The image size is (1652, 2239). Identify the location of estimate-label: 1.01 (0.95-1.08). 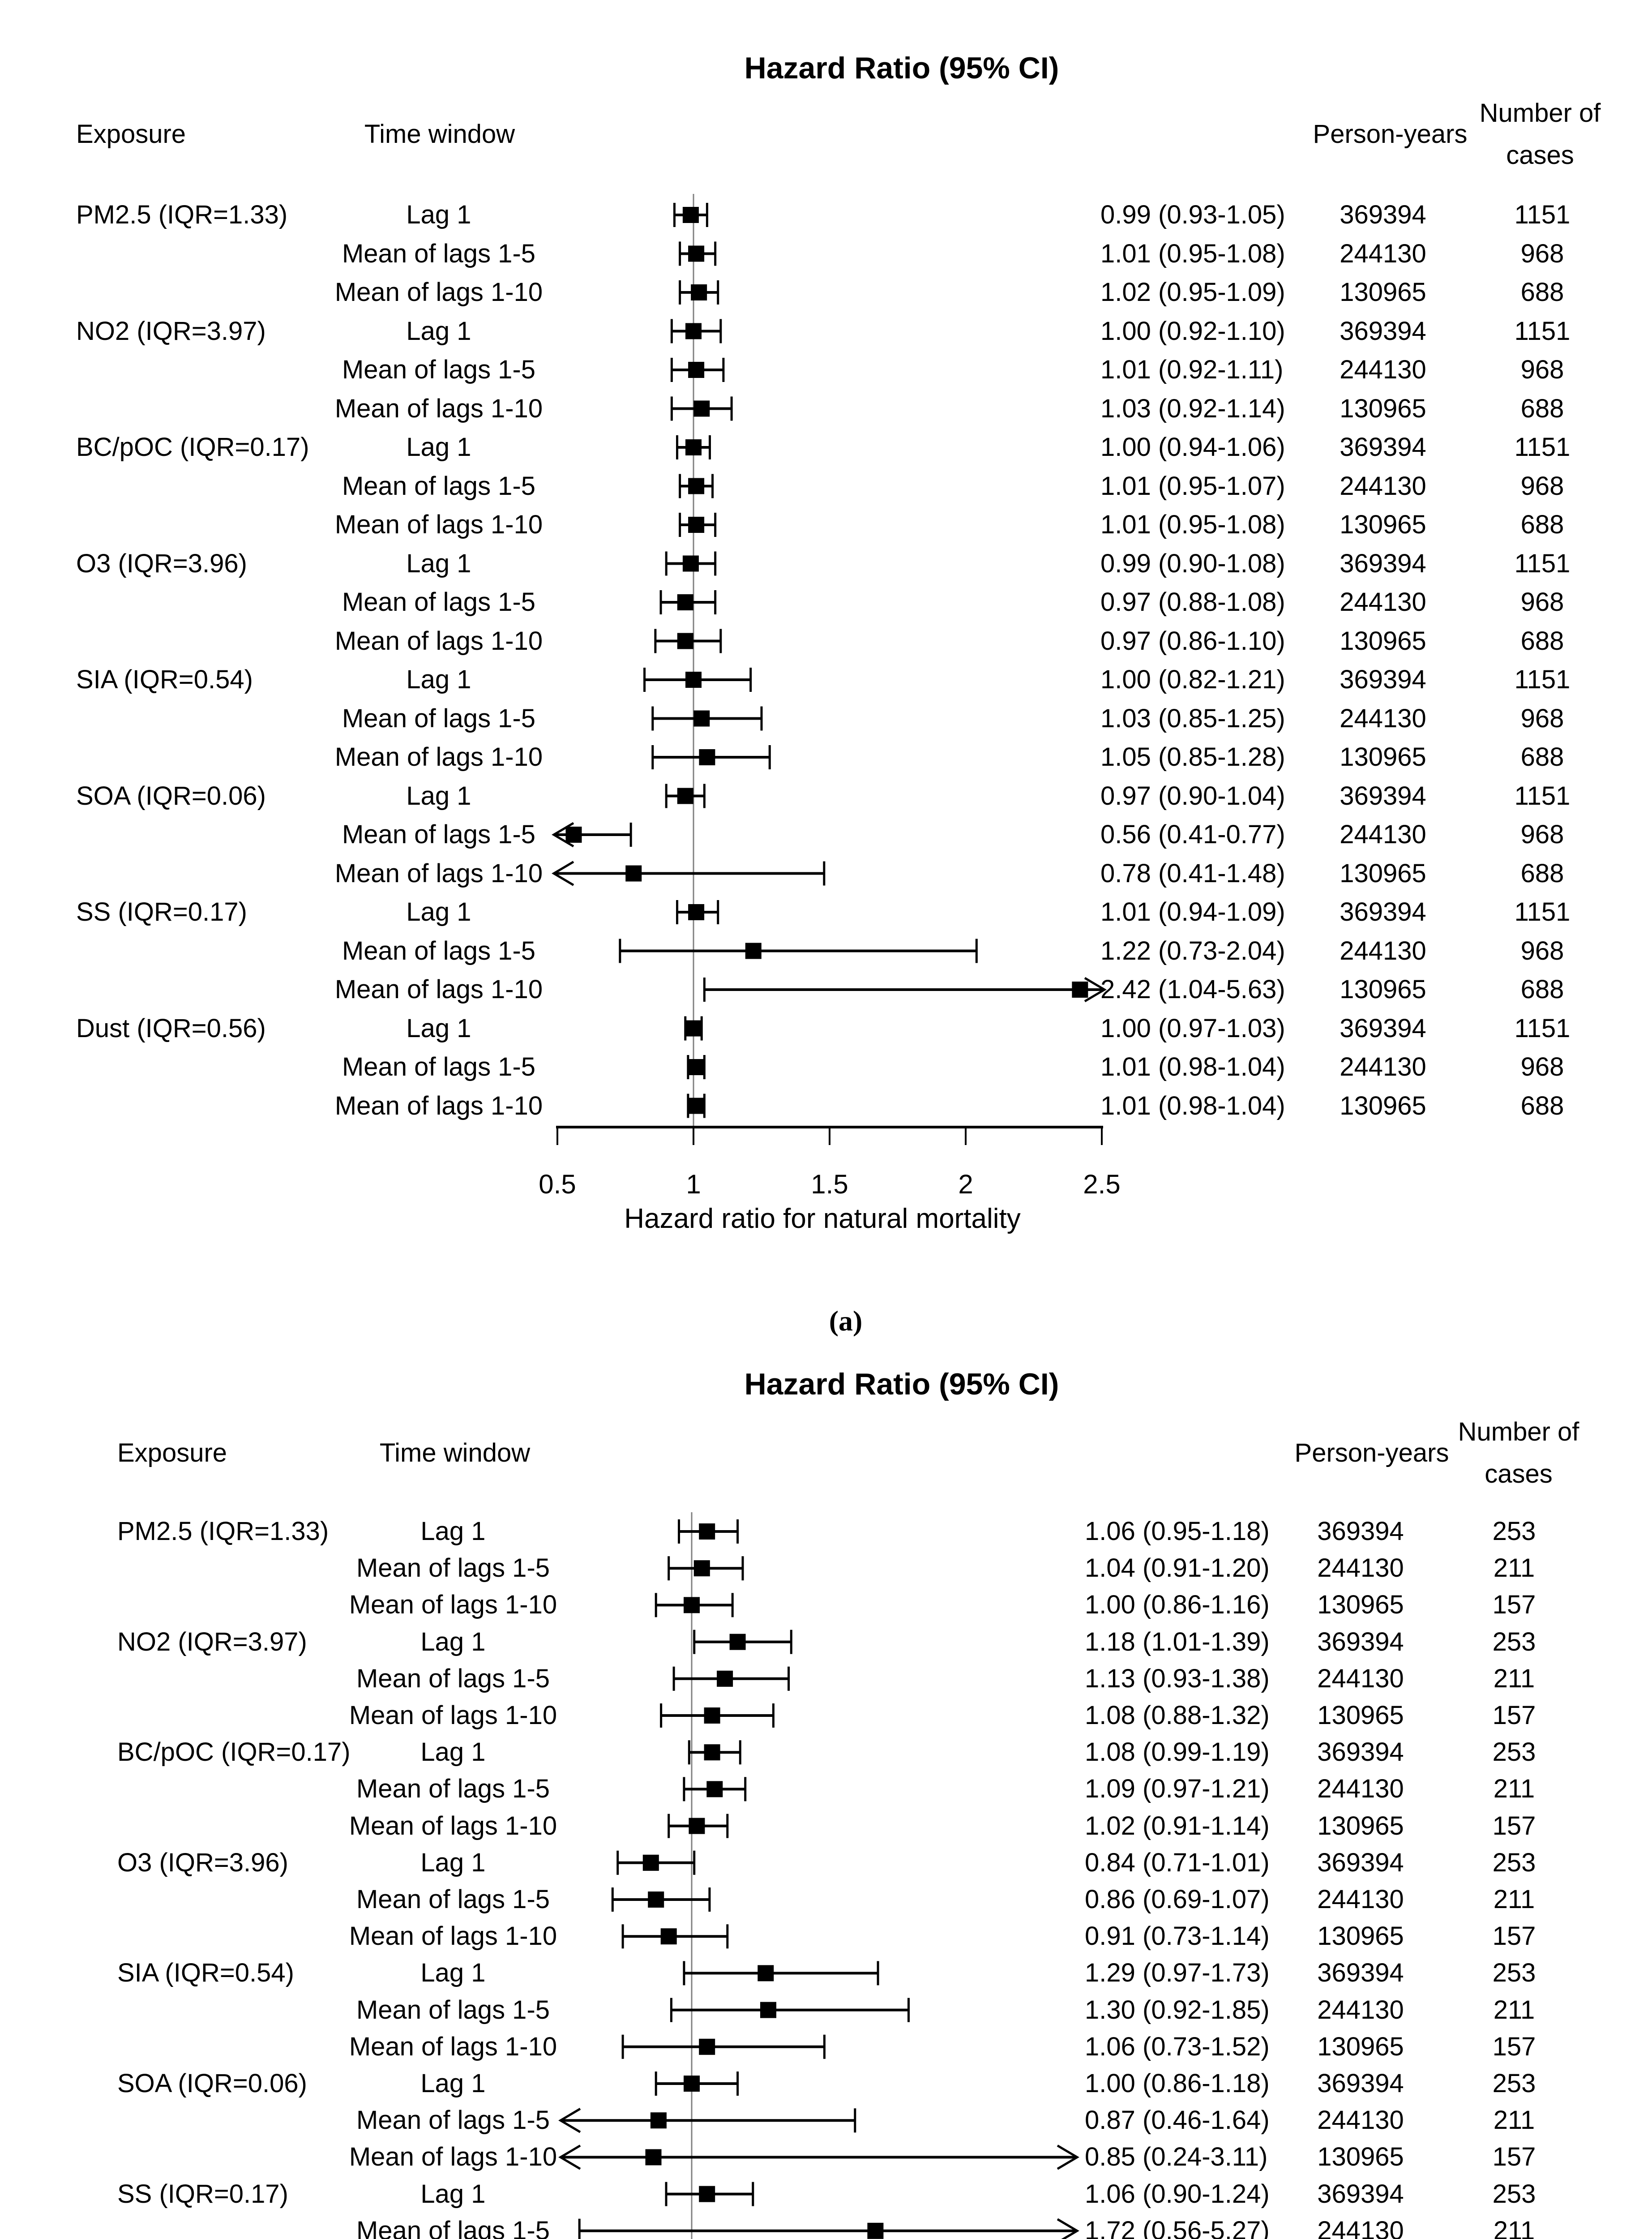
(1192, 253).